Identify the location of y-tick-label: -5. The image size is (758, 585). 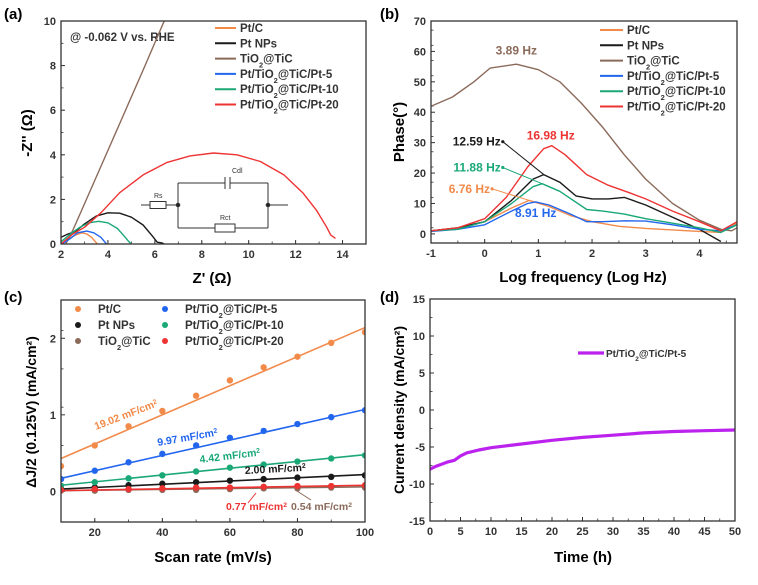
(420, 448).